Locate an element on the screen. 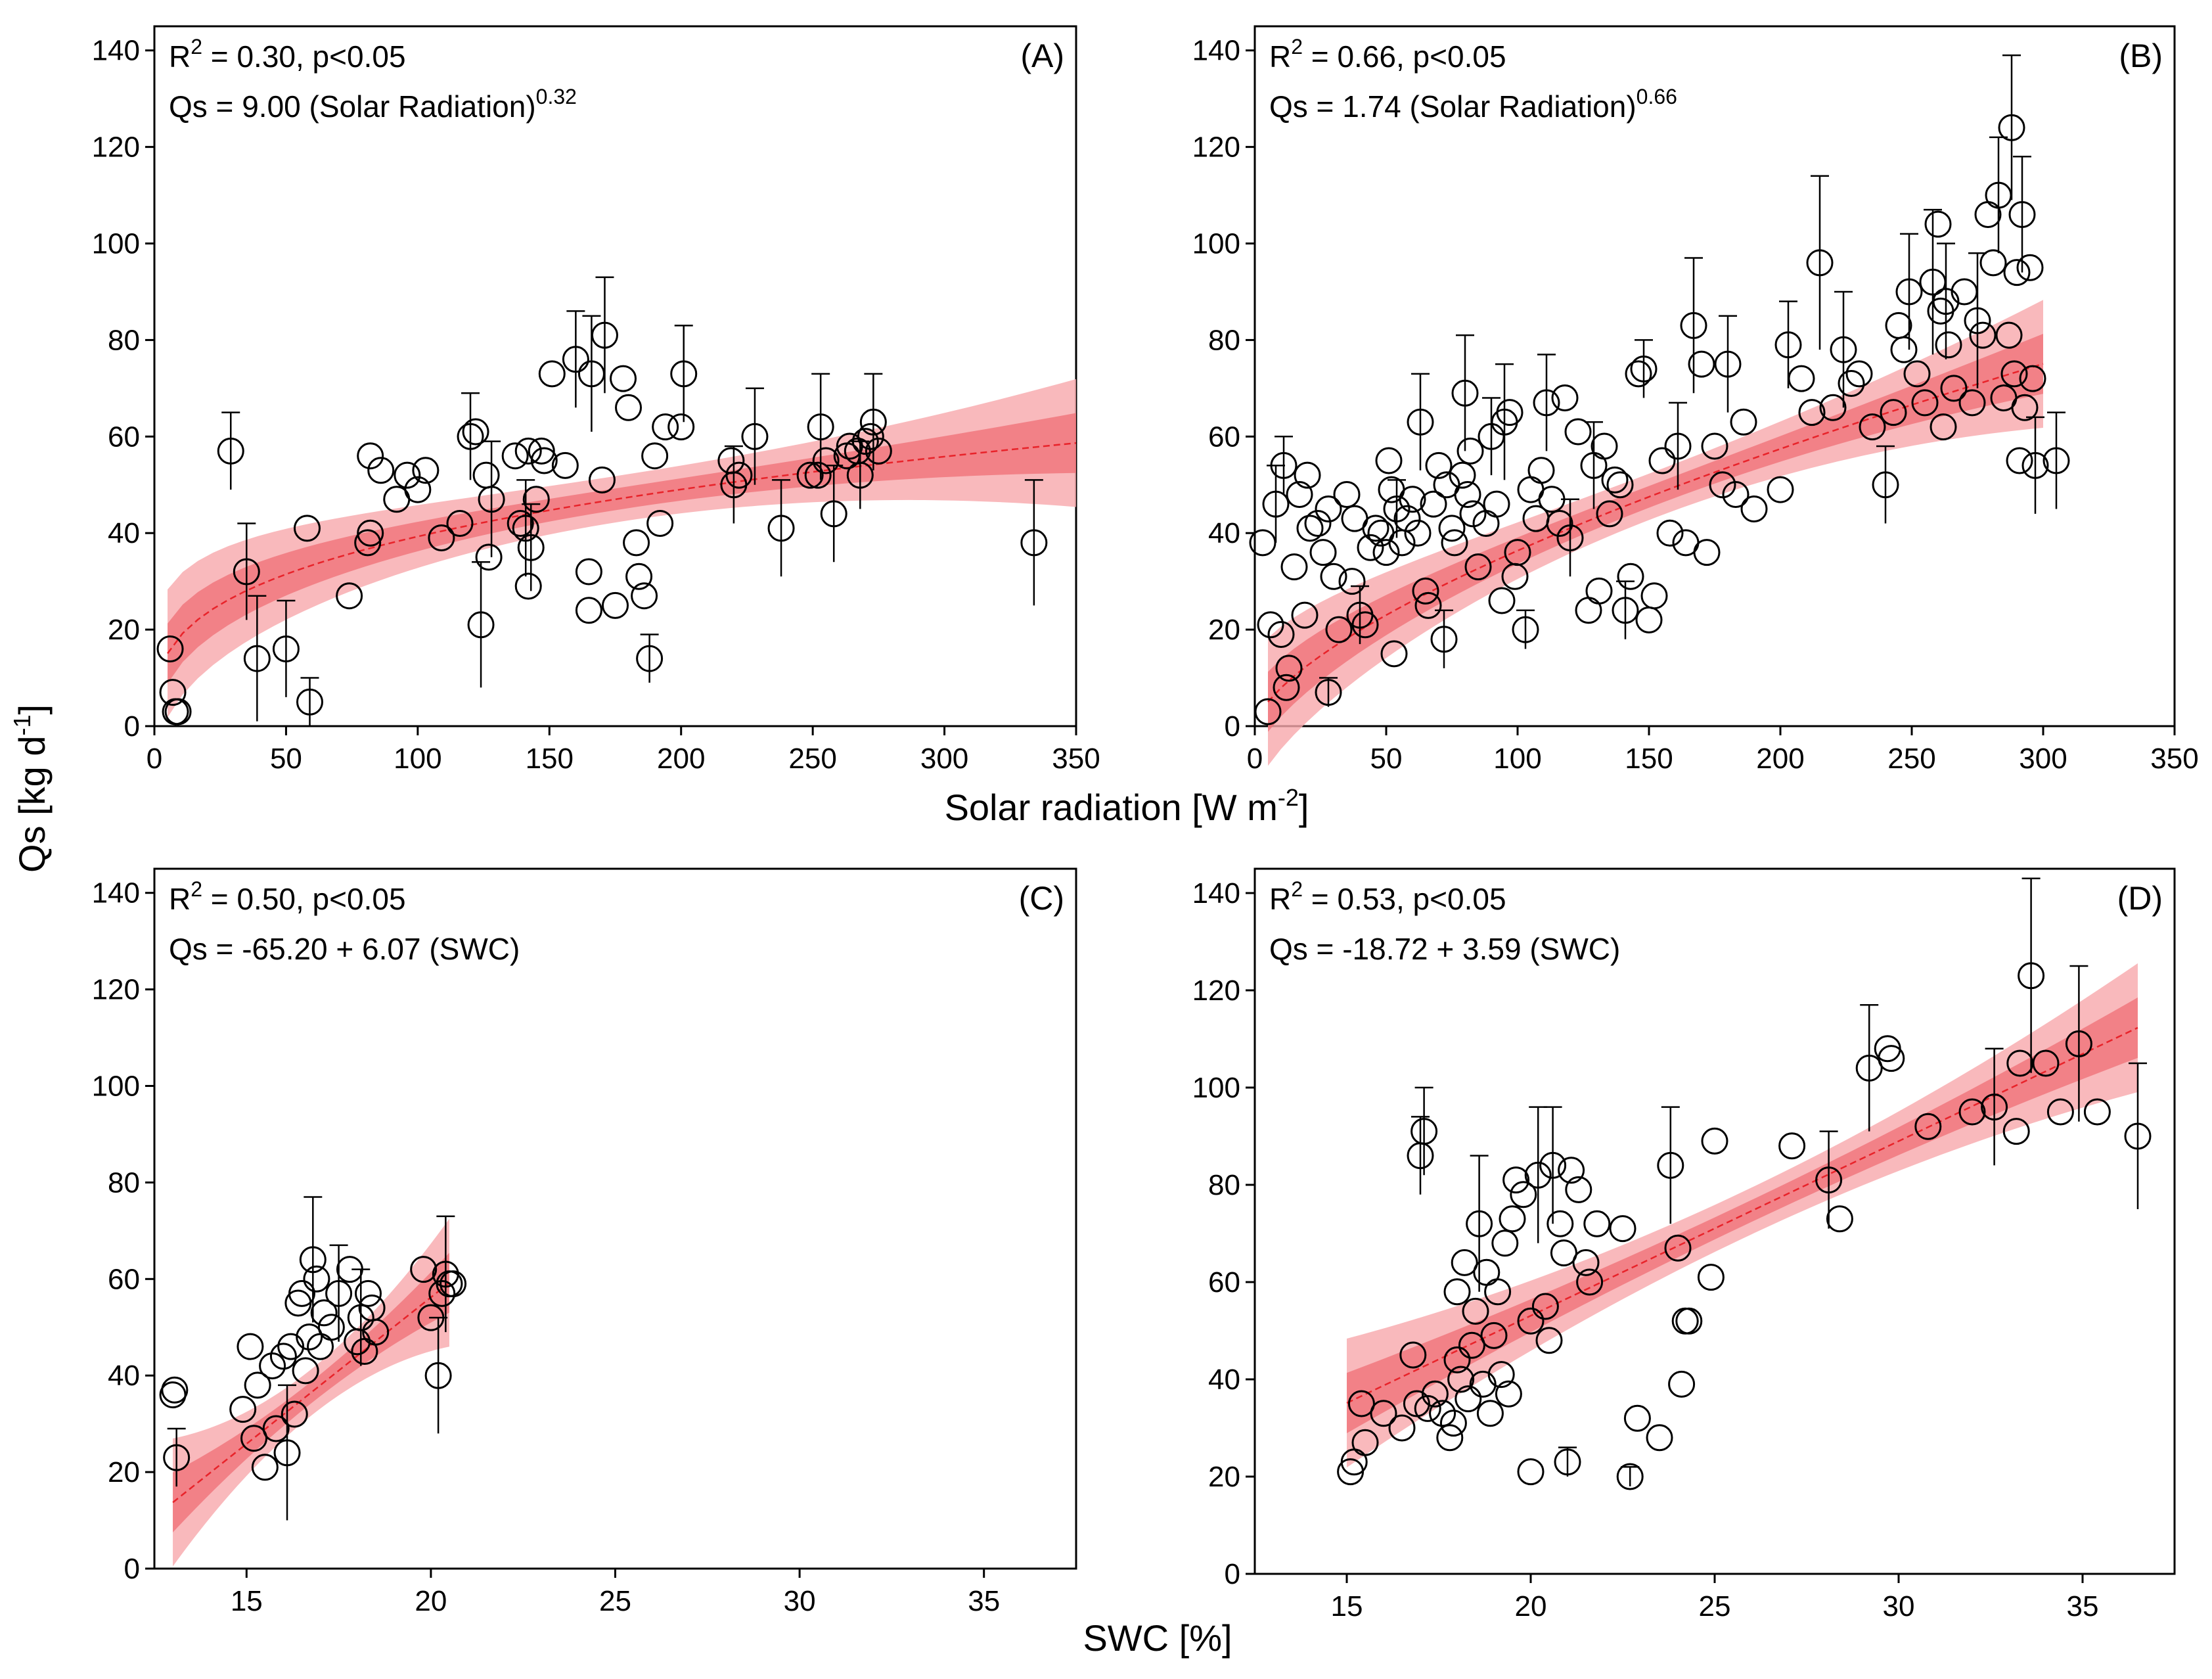 The image size is (2212, 1679). r-squared-annotation: R2 = 0.66, p<0.05 is located at coordinates (1387, 54).